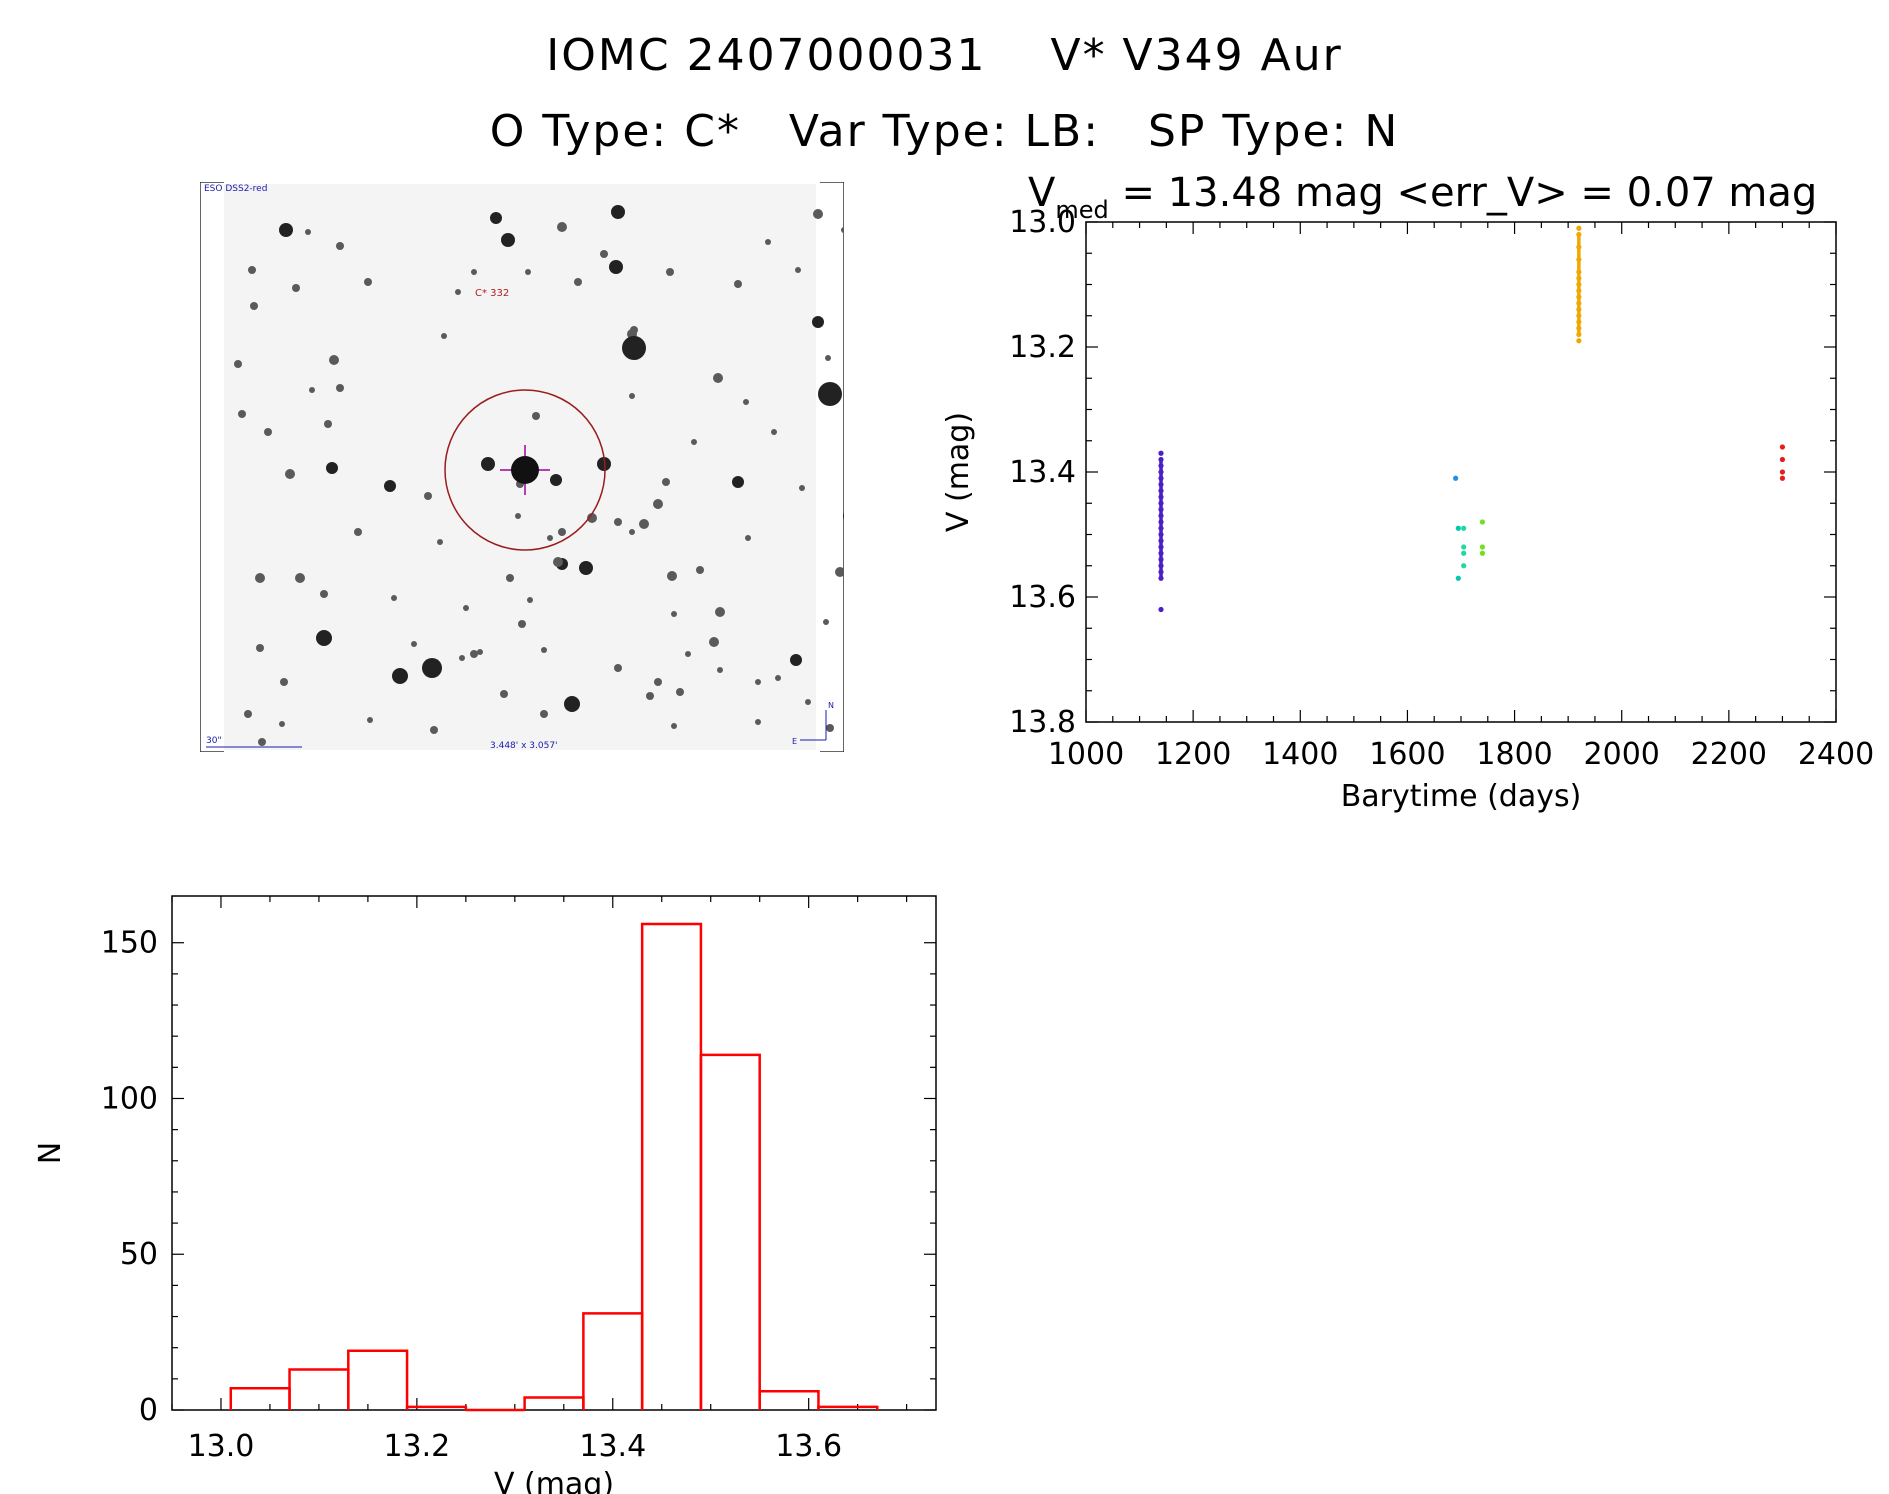  I want to click on scale-label: 30", so click(214, 741).